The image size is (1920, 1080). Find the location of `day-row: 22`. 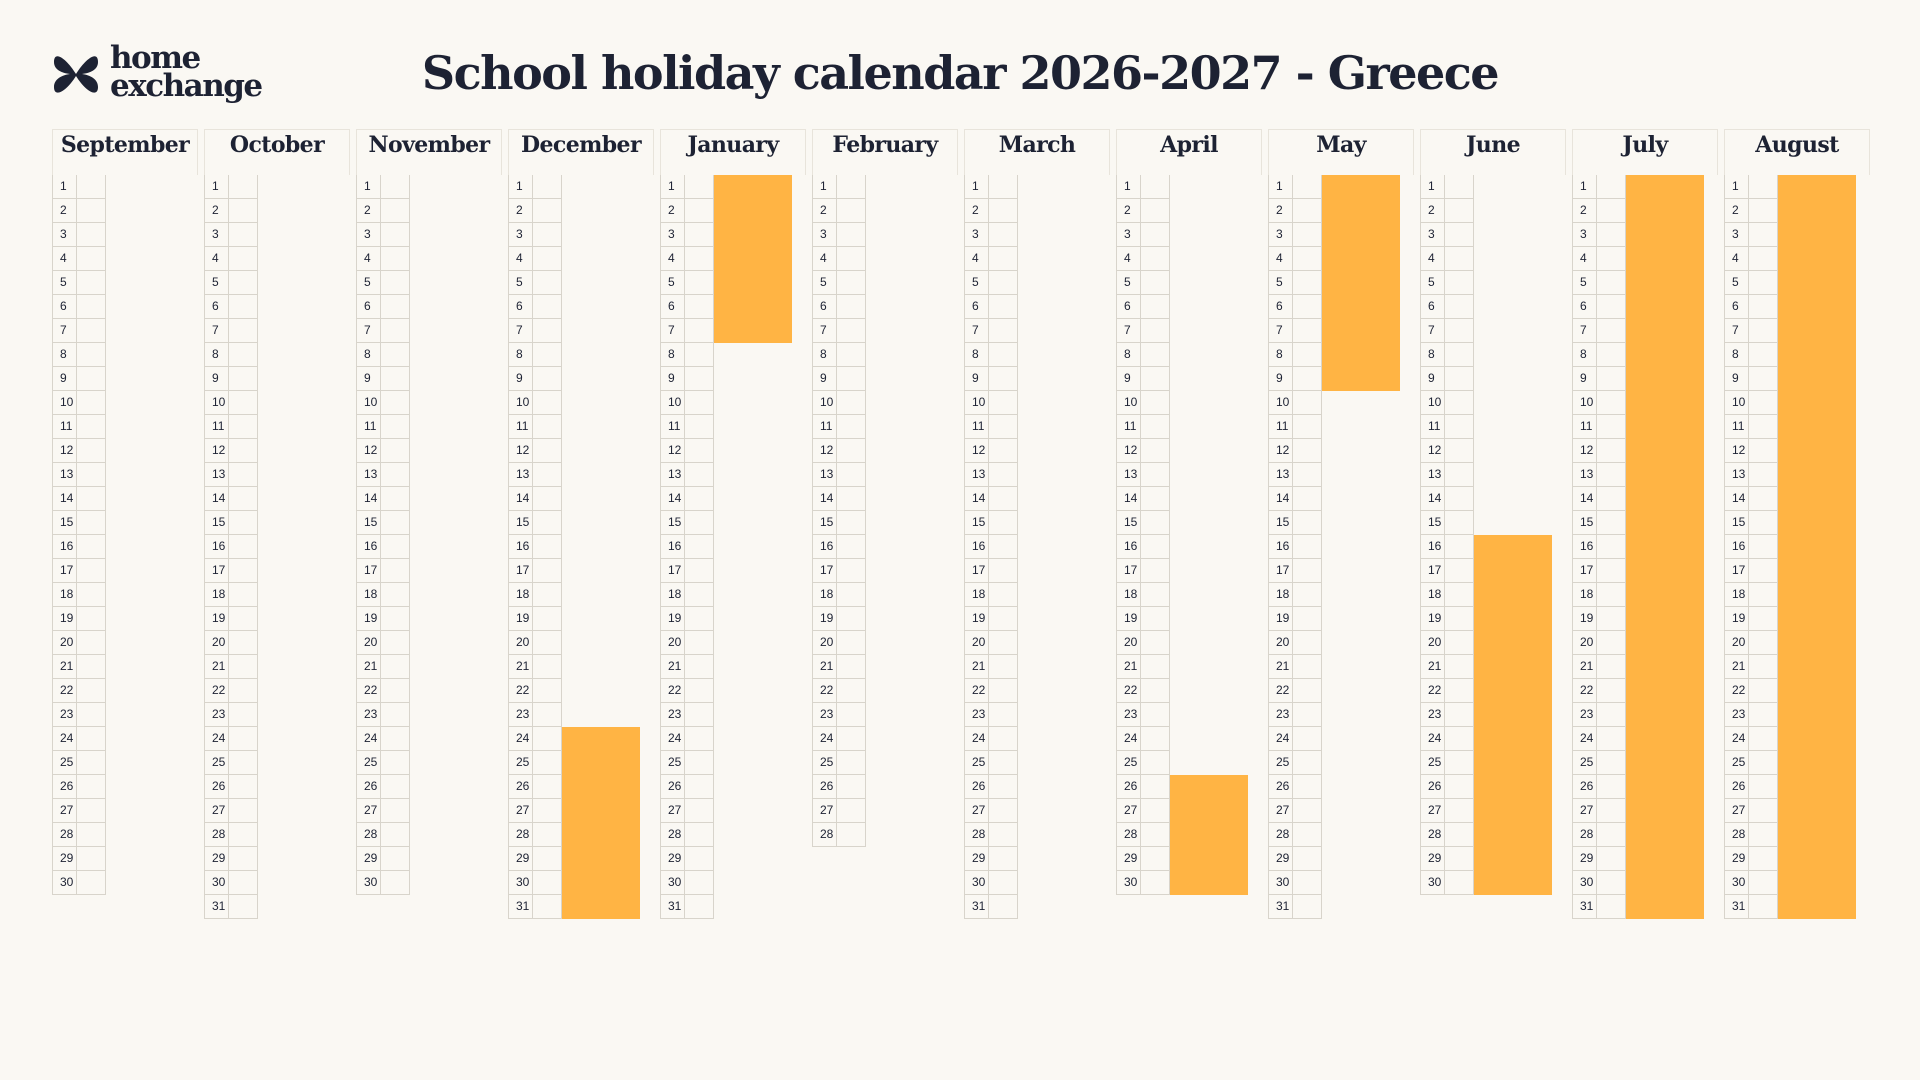

day-row: 22 is located at coordinates (429, 691).